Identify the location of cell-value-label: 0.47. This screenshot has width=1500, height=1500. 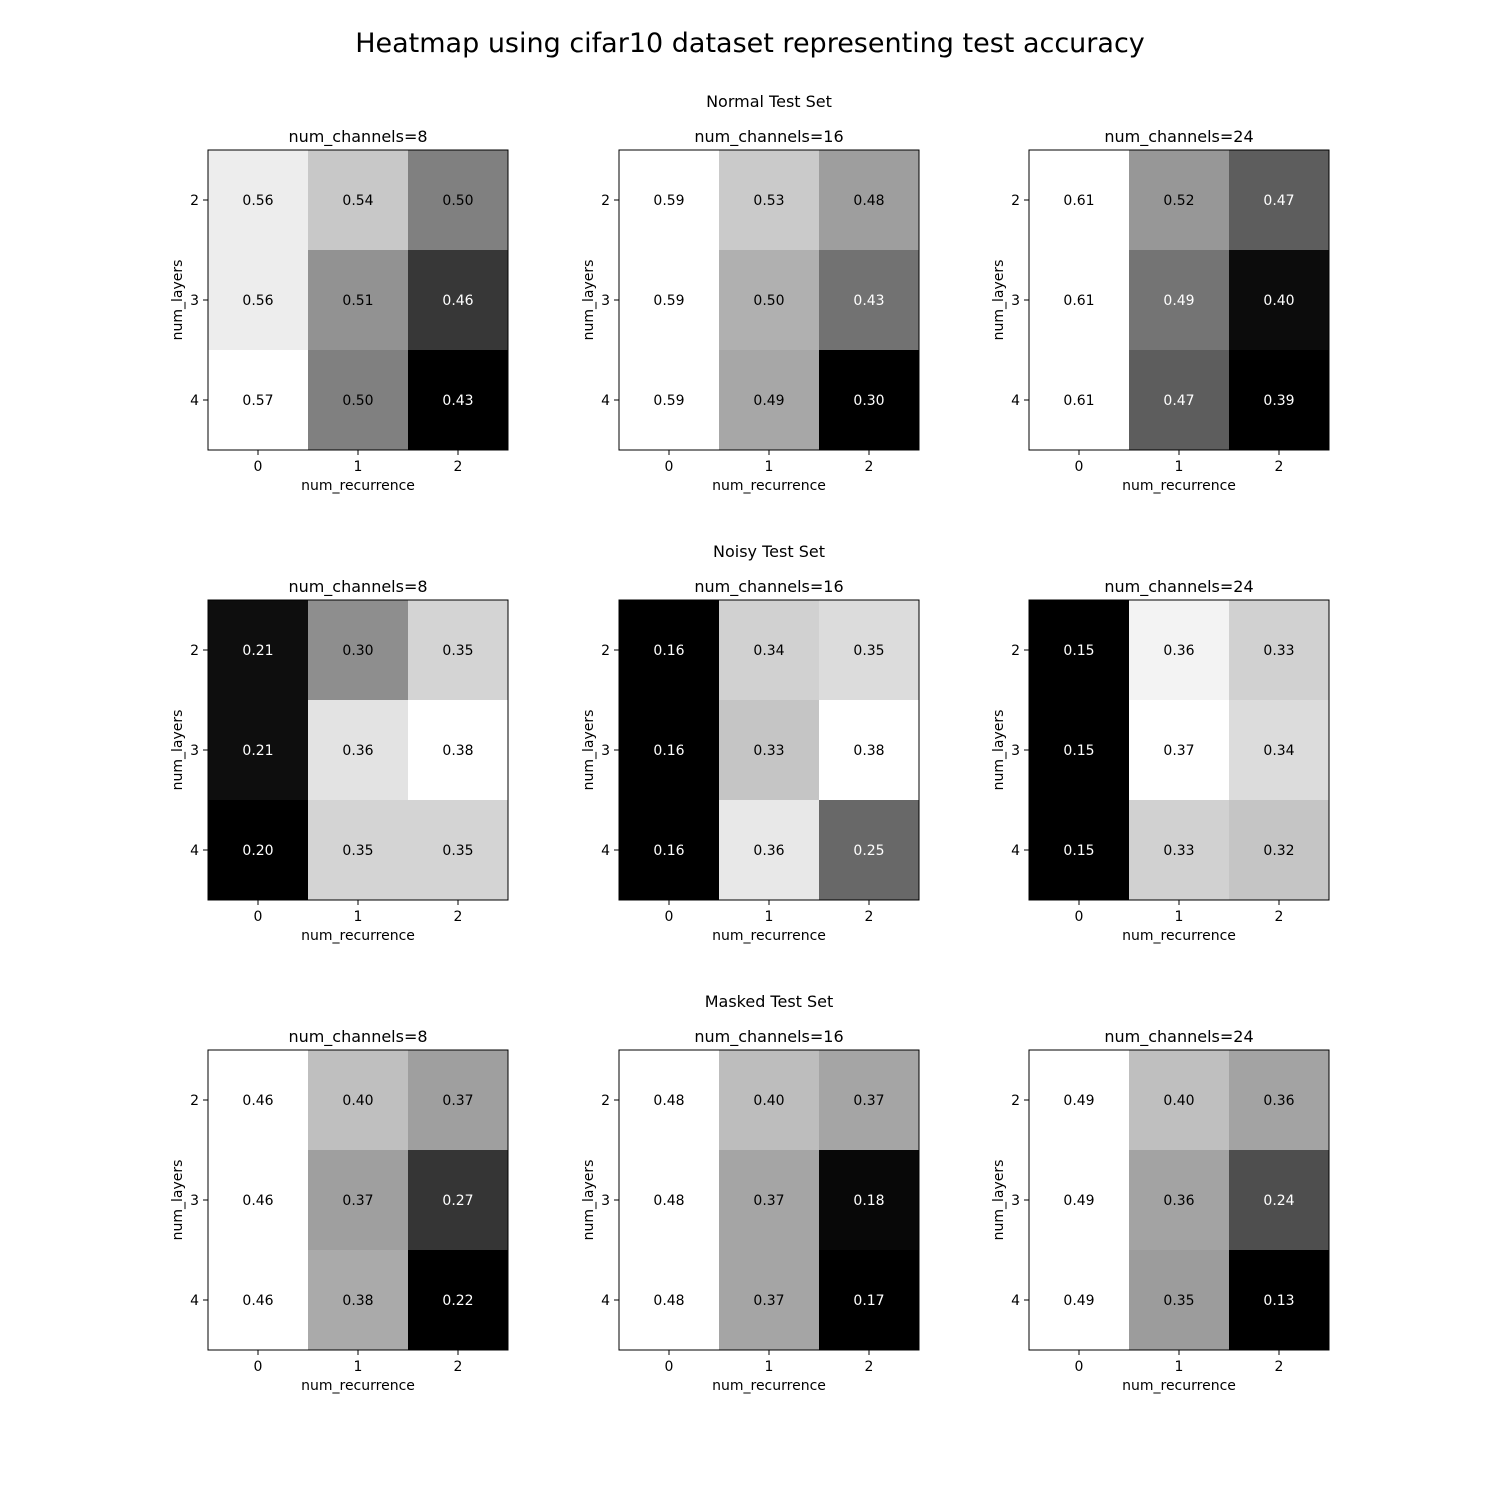
(1278, 201).